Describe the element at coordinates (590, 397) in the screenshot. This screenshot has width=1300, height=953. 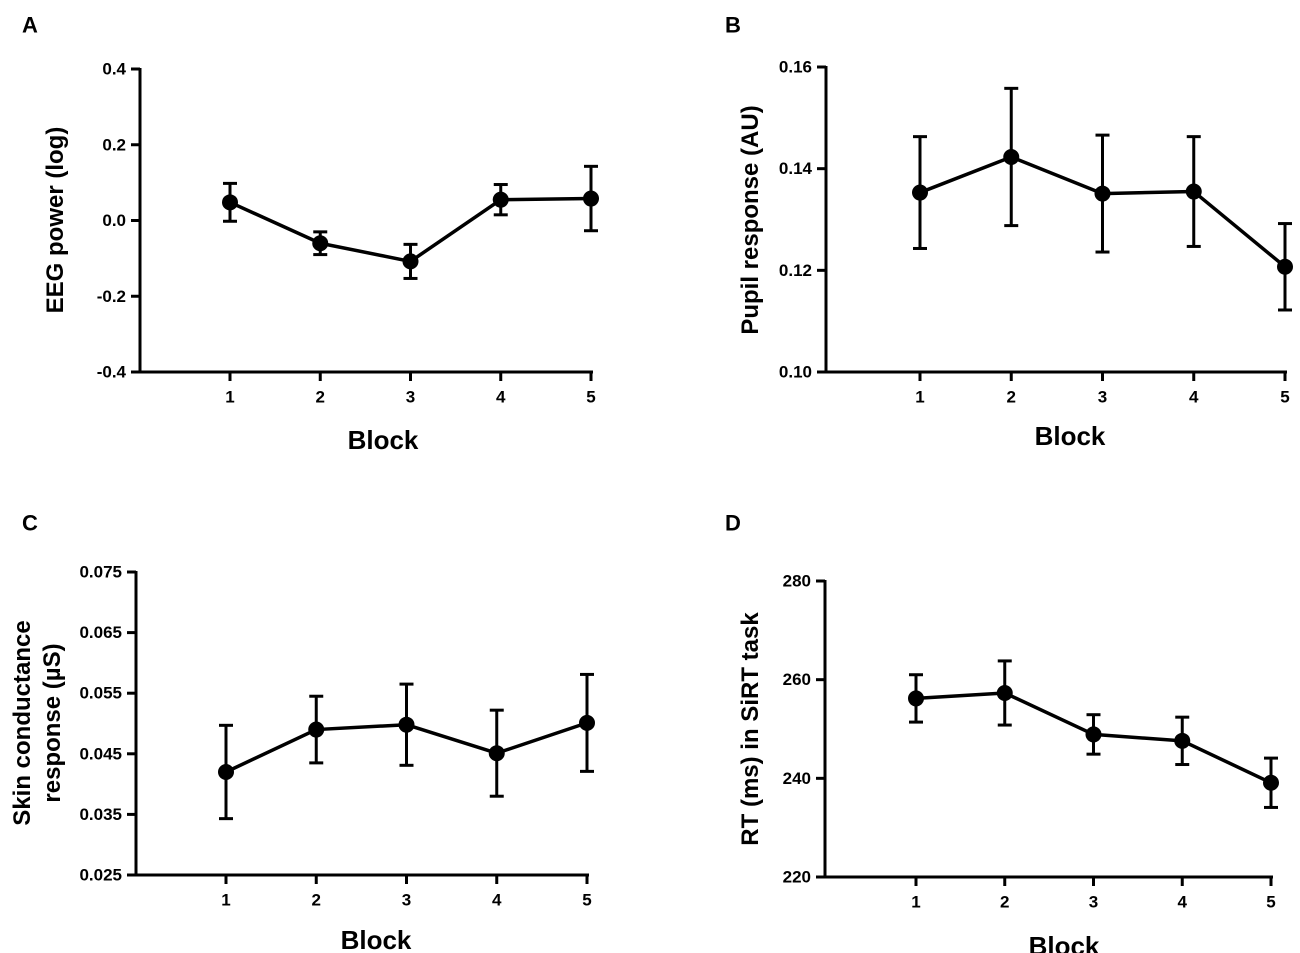
I see `x-tick-label-a: 5` at that location.